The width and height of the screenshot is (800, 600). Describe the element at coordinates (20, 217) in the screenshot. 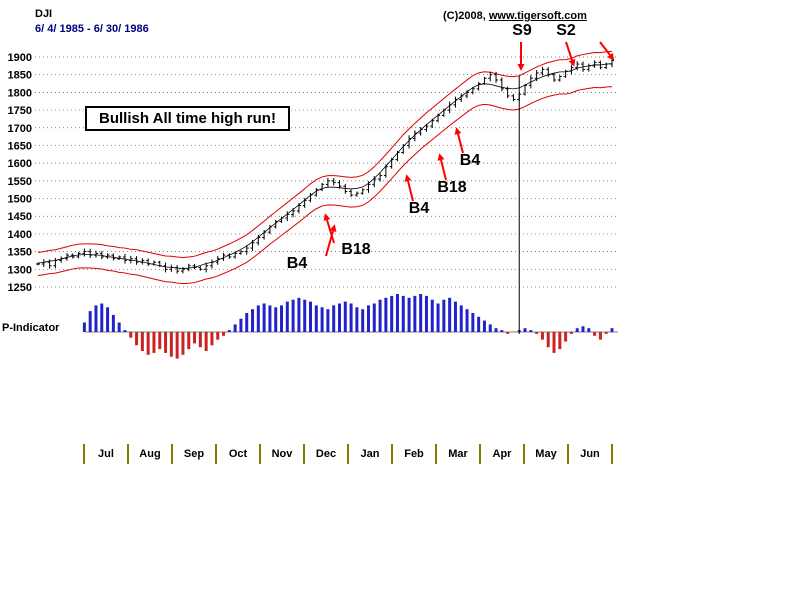

I see `svg-text: 1450` at that location.